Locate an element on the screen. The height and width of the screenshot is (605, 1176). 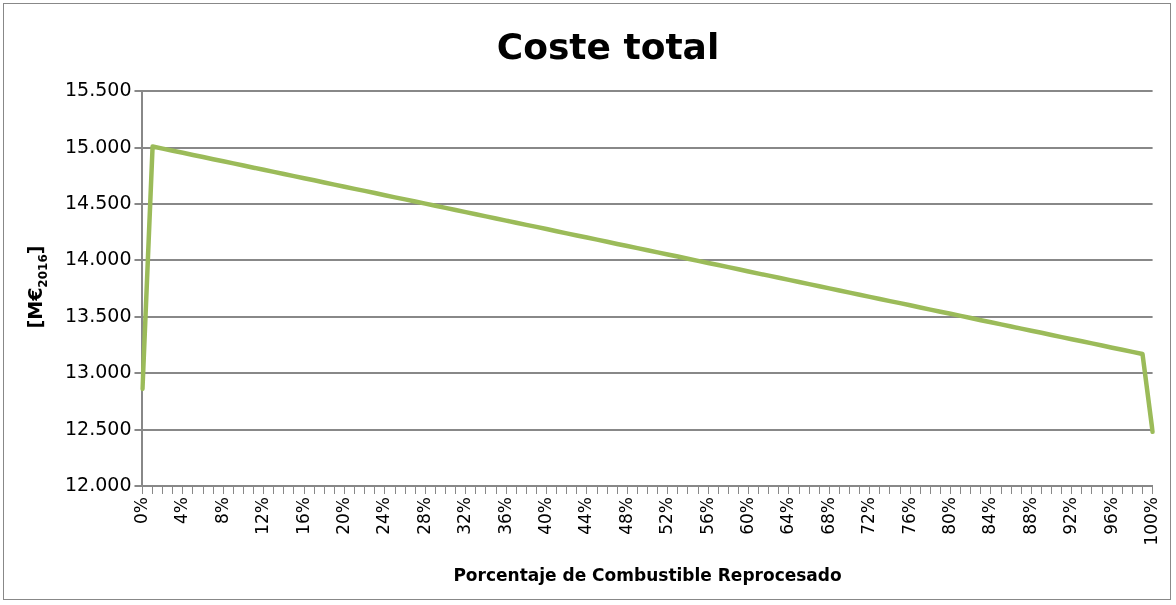
y-tick-label: 12.000 is located at coordinates (98, 483).